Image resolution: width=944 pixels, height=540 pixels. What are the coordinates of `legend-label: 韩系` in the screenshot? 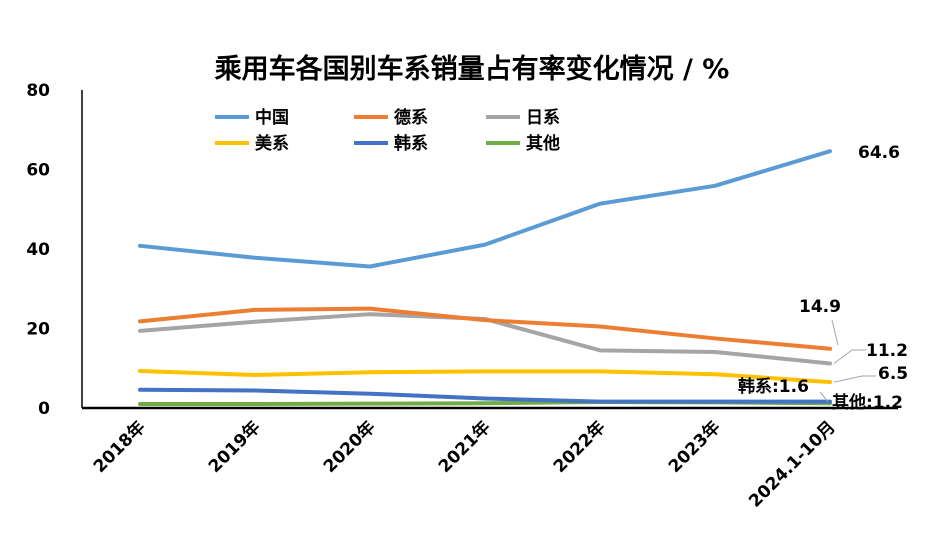 It's located at (411, 143).